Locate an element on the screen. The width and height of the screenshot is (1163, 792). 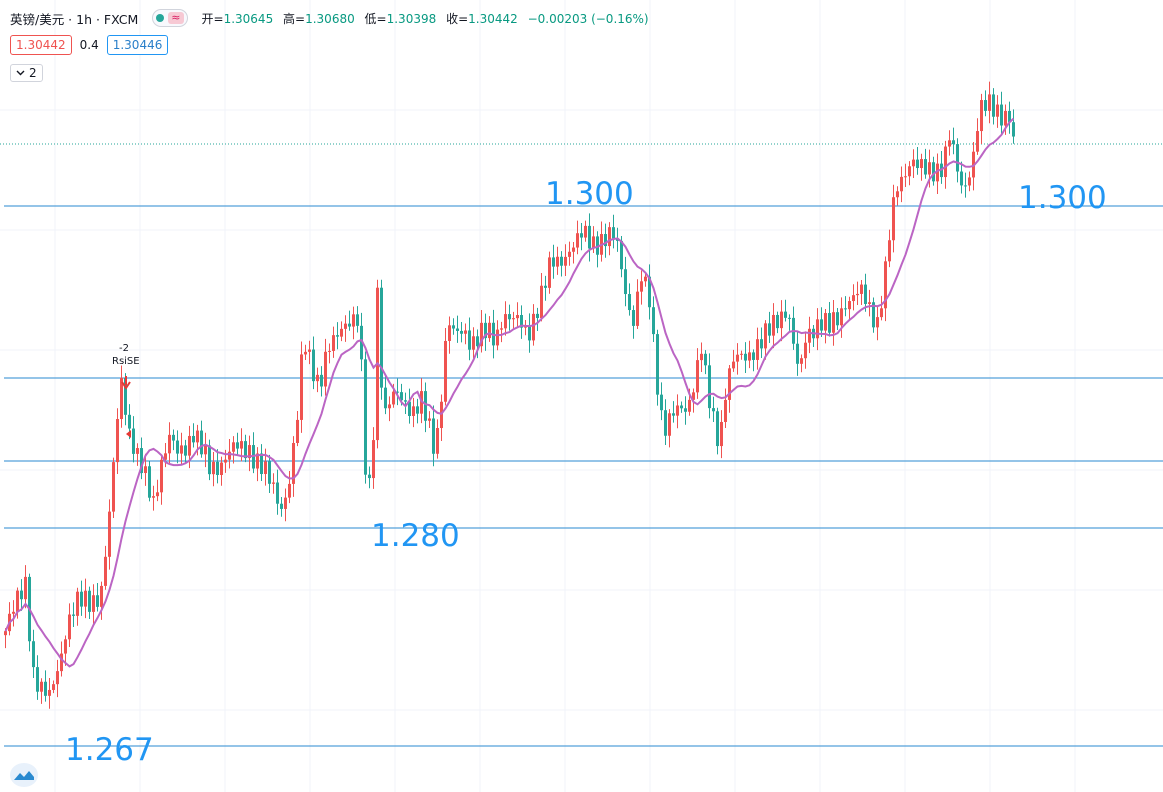
tradingview-logo-icon is located at coordinates (24, 775).